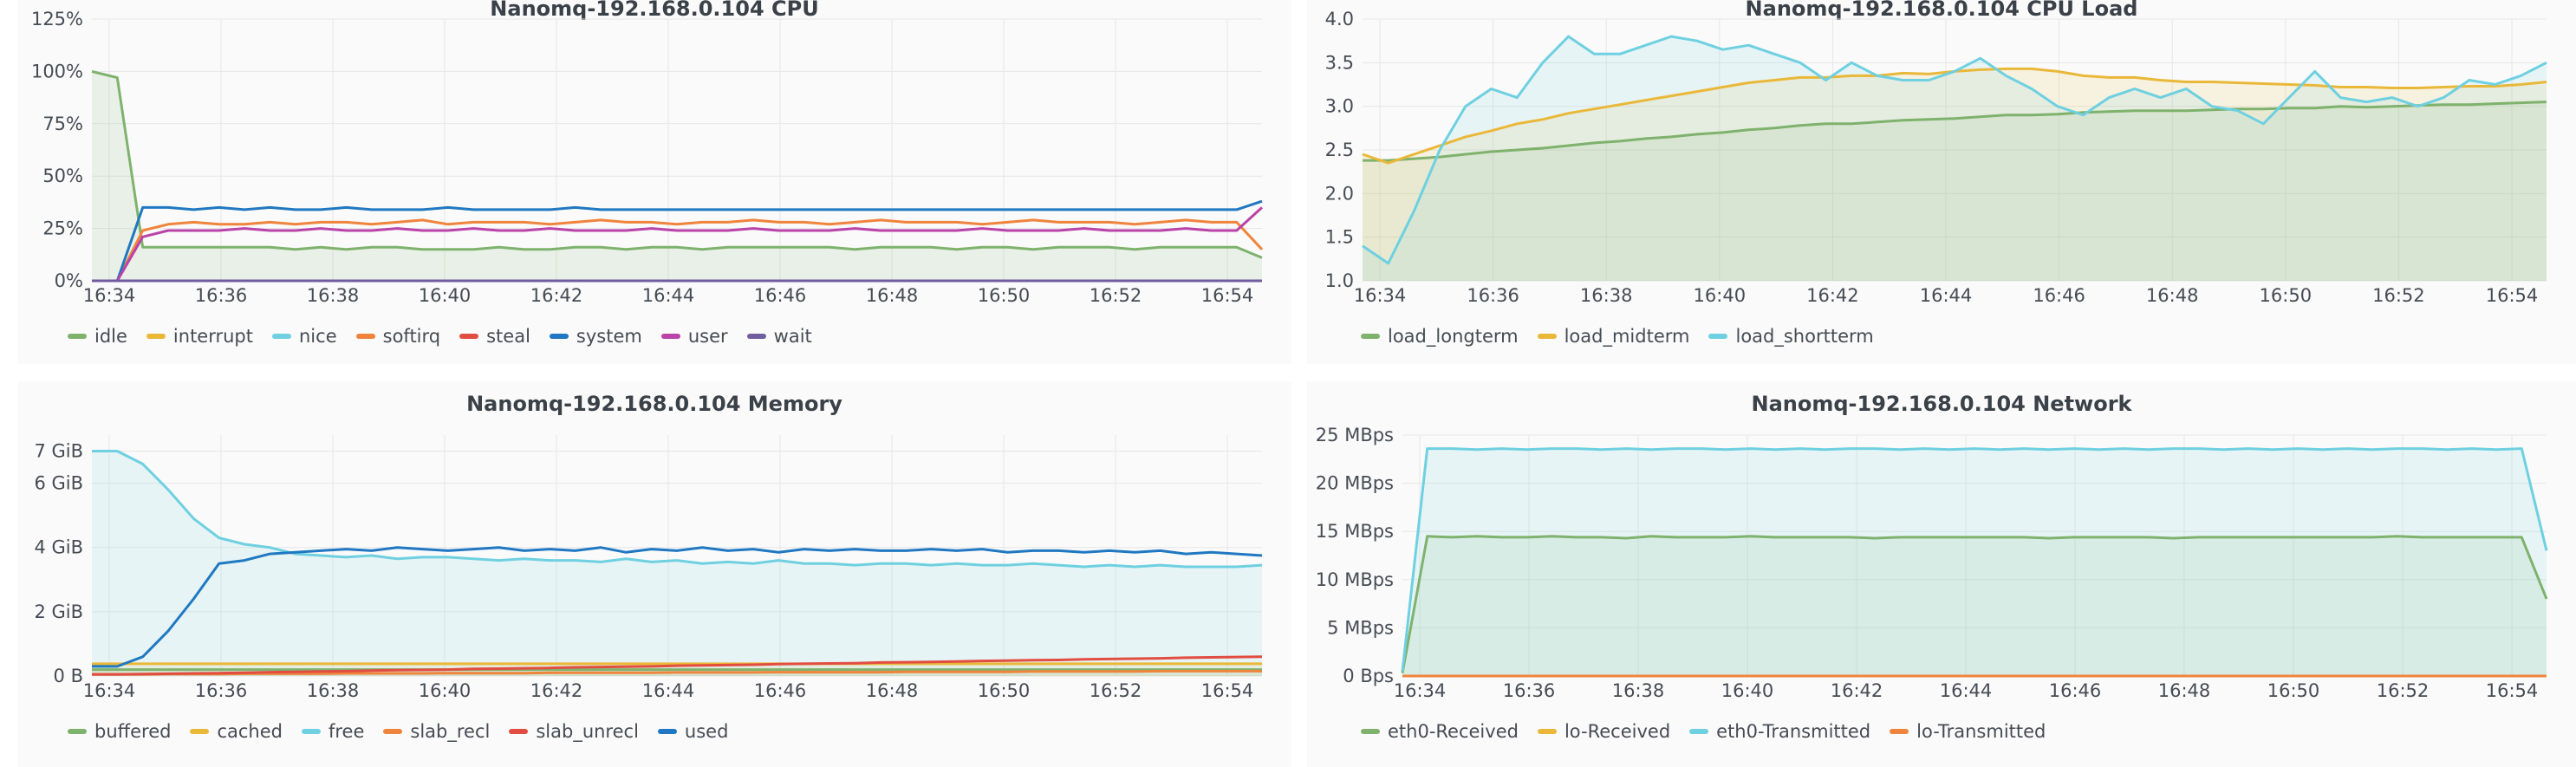 The height and width of the screenshot is (767, 2576). What do you see at coordinates (706, 731) in the screenshot?
I see `legend-label: used` at bounding box center [706, 731].